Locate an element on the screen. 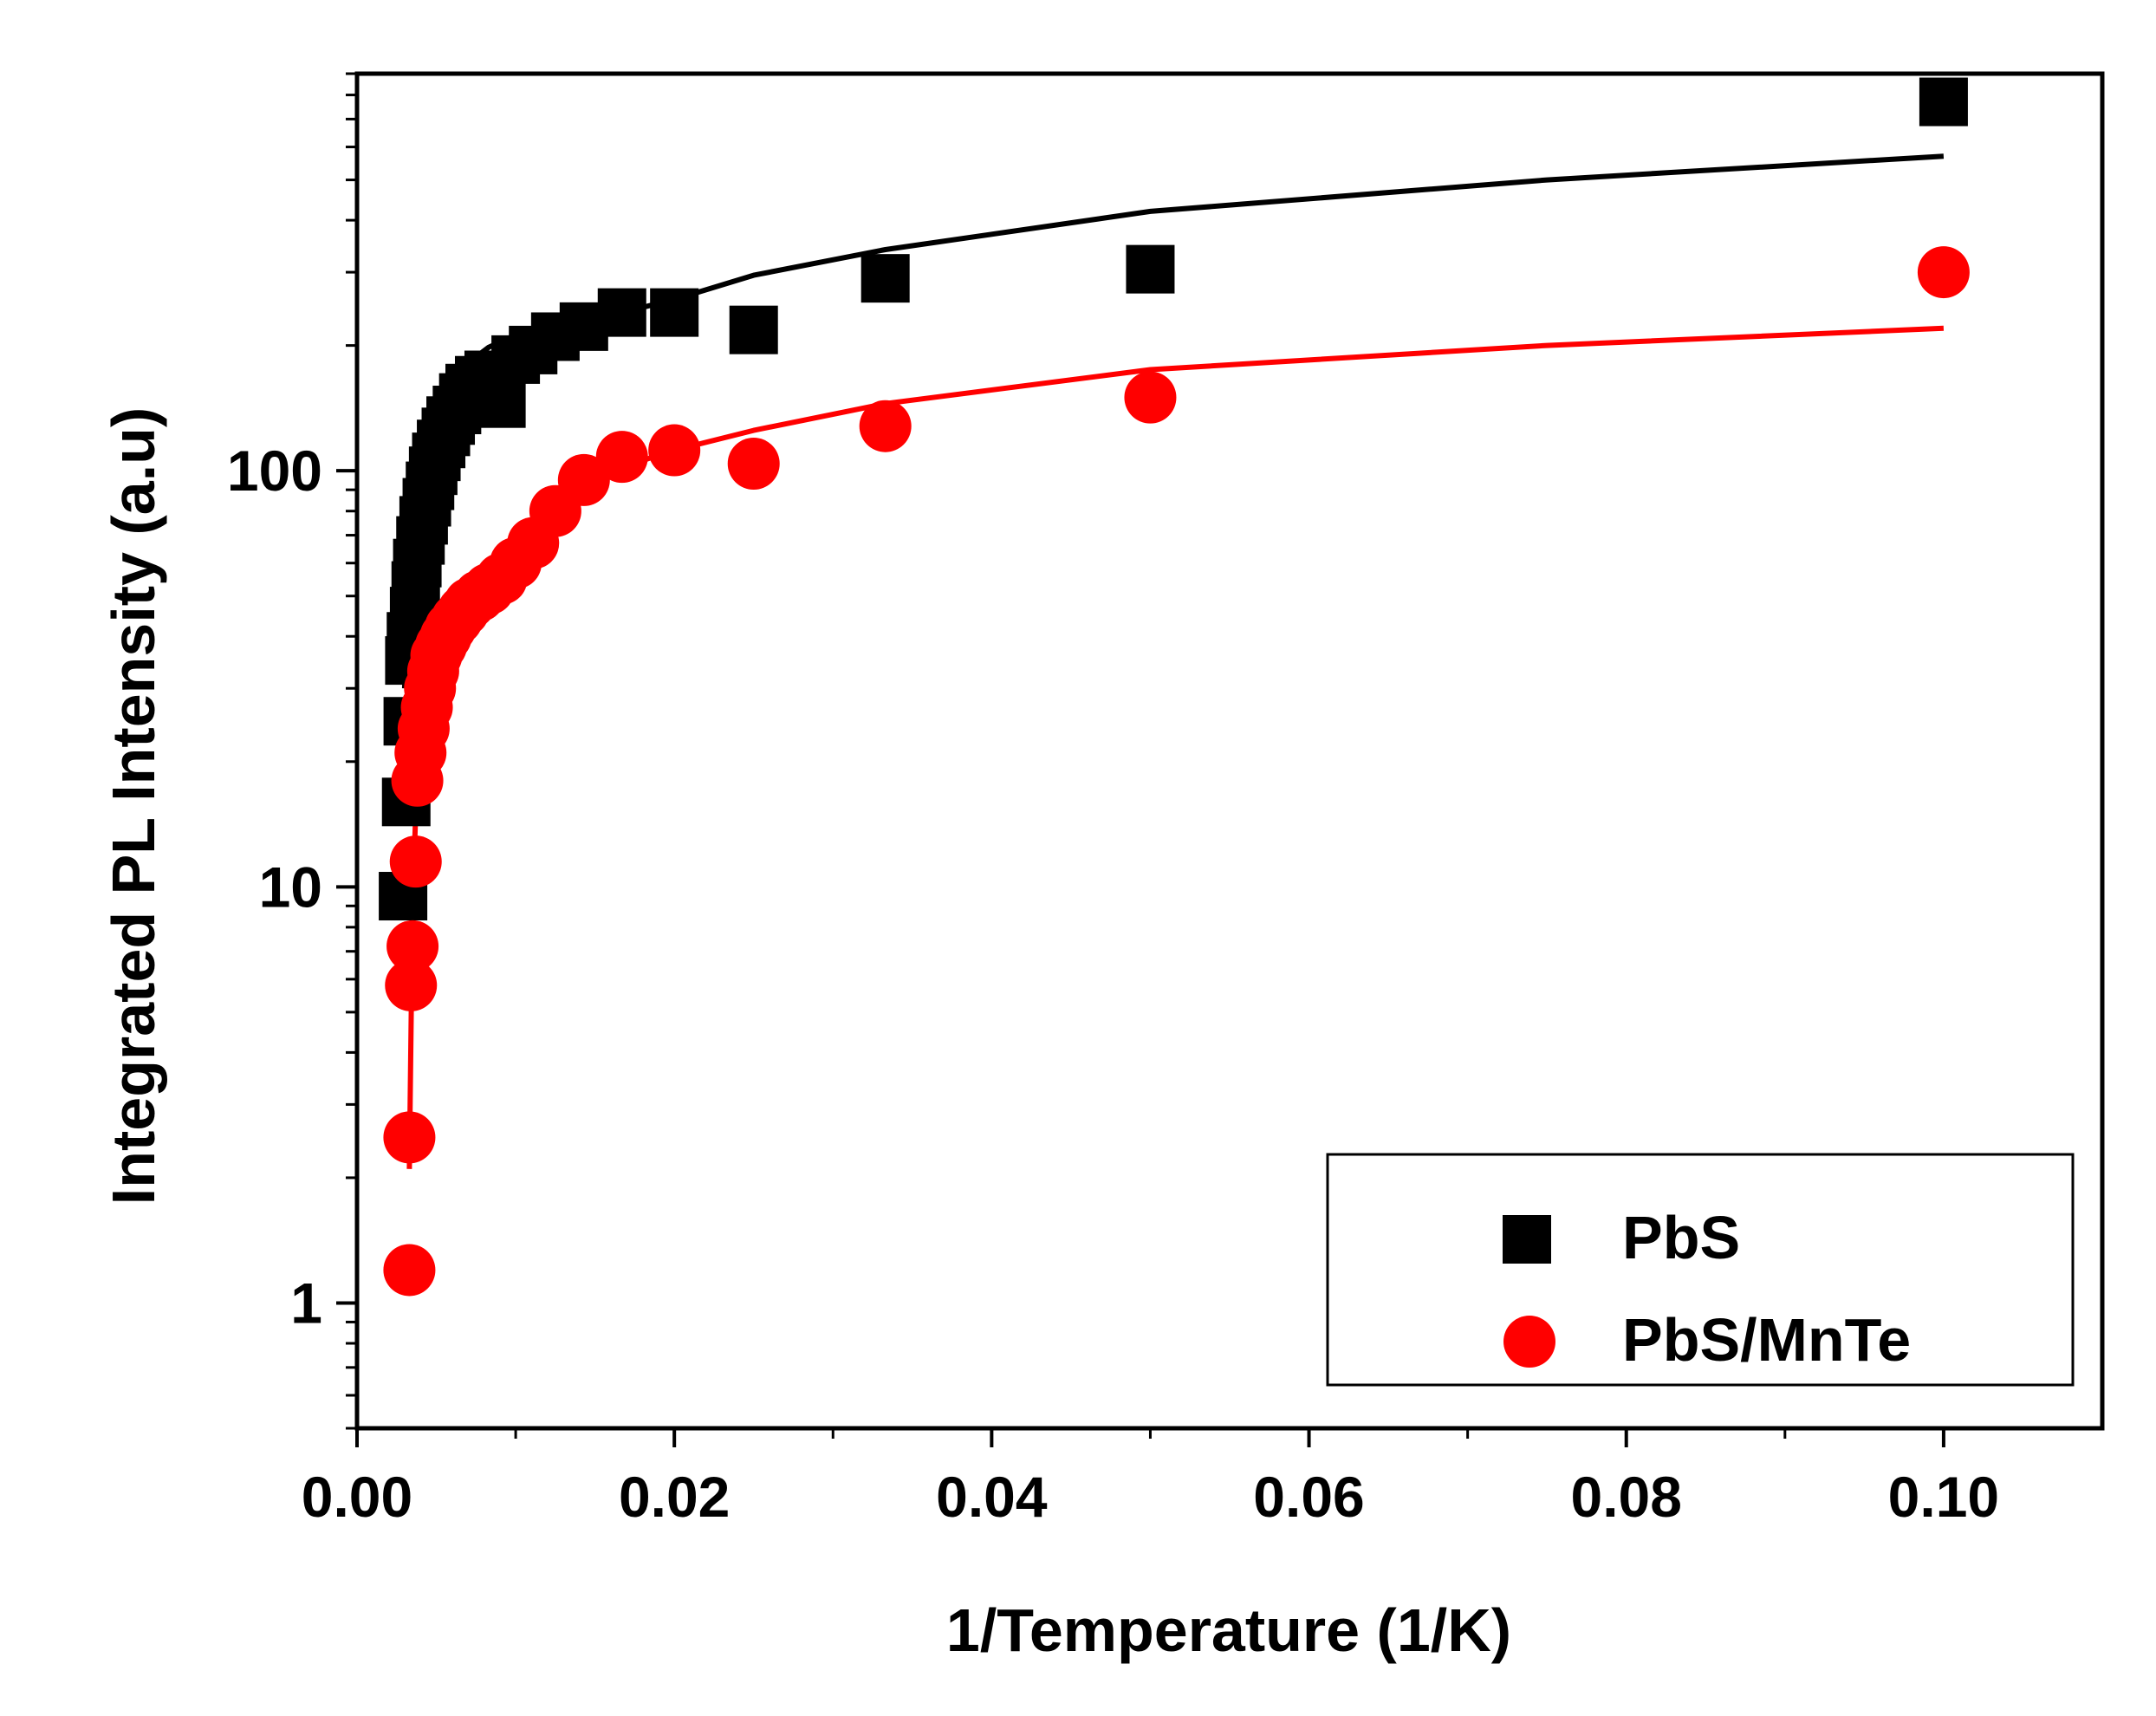 The width and height of the screenshot is (2156, 1716). x-tick-label: 0.02 is located at coordinates (674, 1497).